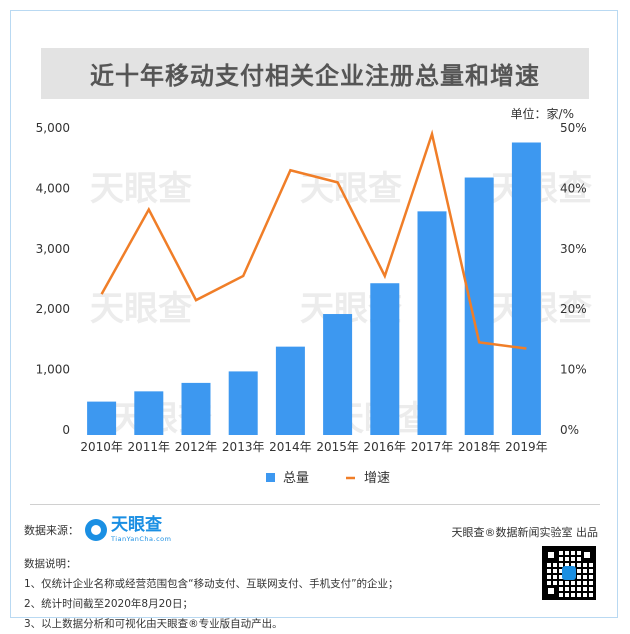  I want to click on x-tick-label: 2011年, so click(149, 447).